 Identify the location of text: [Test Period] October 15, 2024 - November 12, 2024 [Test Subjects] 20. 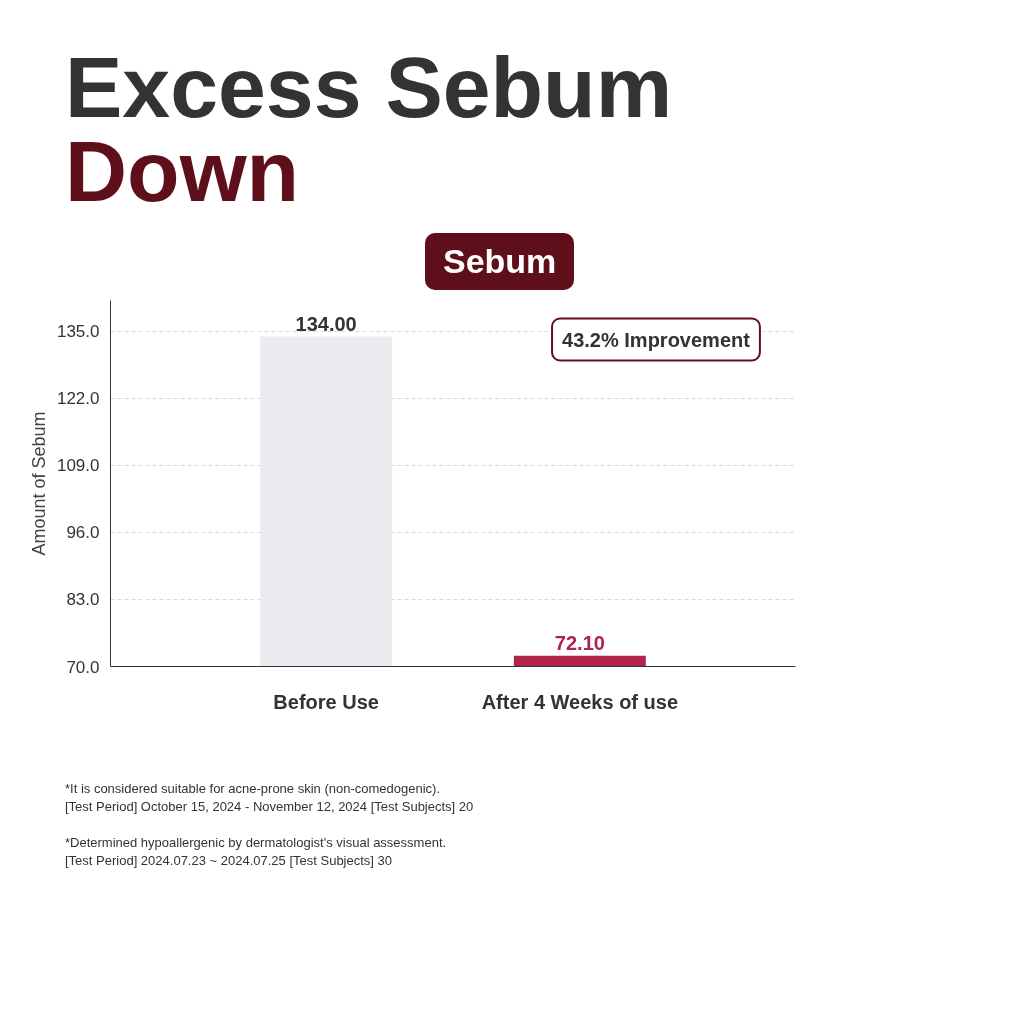
(269, 806).